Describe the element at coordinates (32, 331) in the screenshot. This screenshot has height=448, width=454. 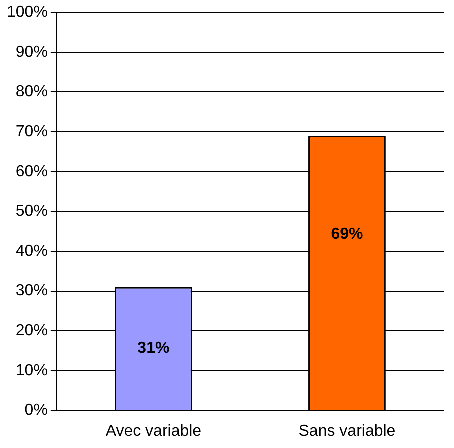
I see `y-tick-label: 20%` at that location.